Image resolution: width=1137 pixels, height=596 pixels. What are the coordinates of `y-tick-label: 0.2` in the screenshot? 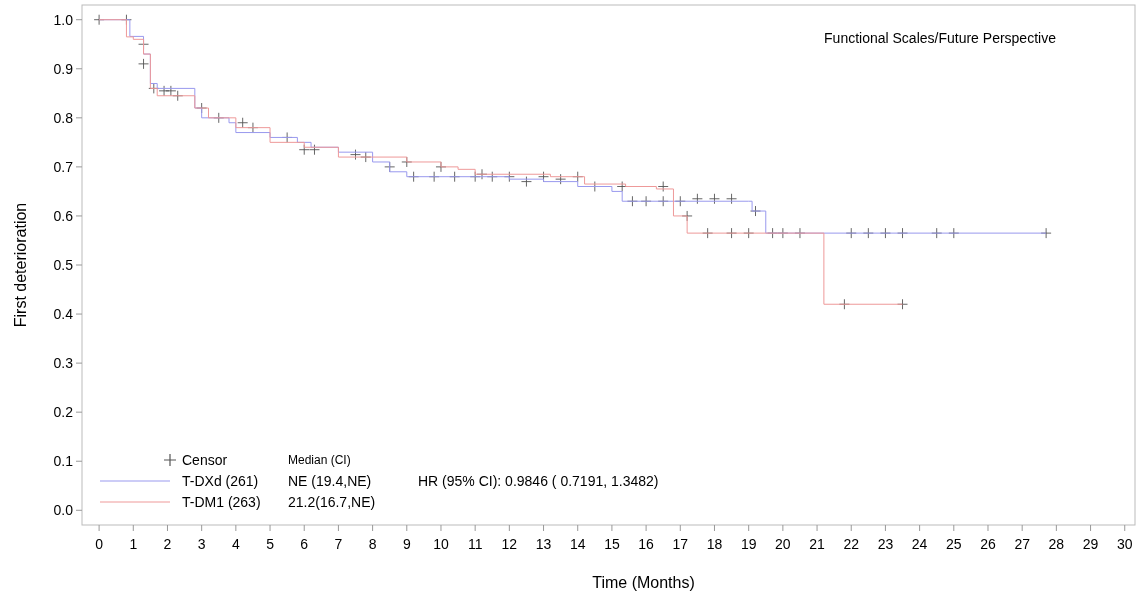 It's located at (63, 412).